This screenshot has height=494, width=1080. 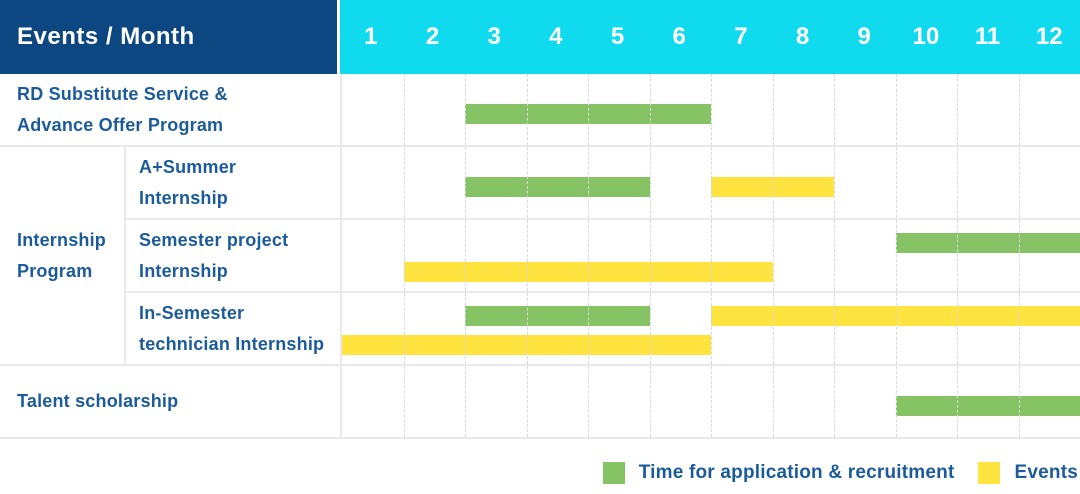 What do you see at coordinates (494, 36) in the screenshot?
I see `month-label-3: 3` at bounding box center [494, 36].